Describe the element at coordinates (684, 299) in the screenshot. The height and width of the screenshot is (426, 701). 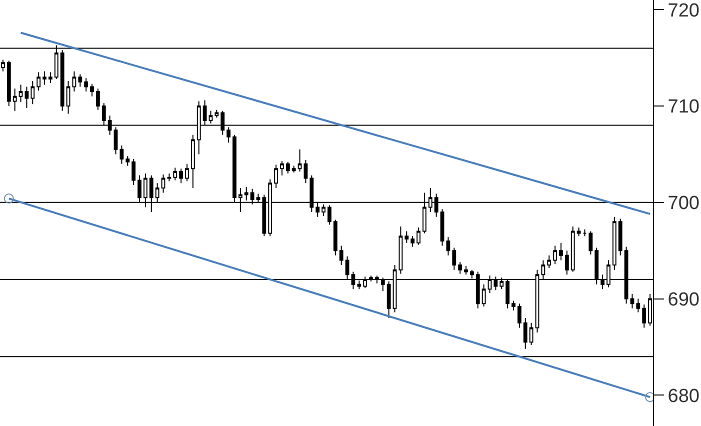
I see `y-tick-label: 690` at that location.